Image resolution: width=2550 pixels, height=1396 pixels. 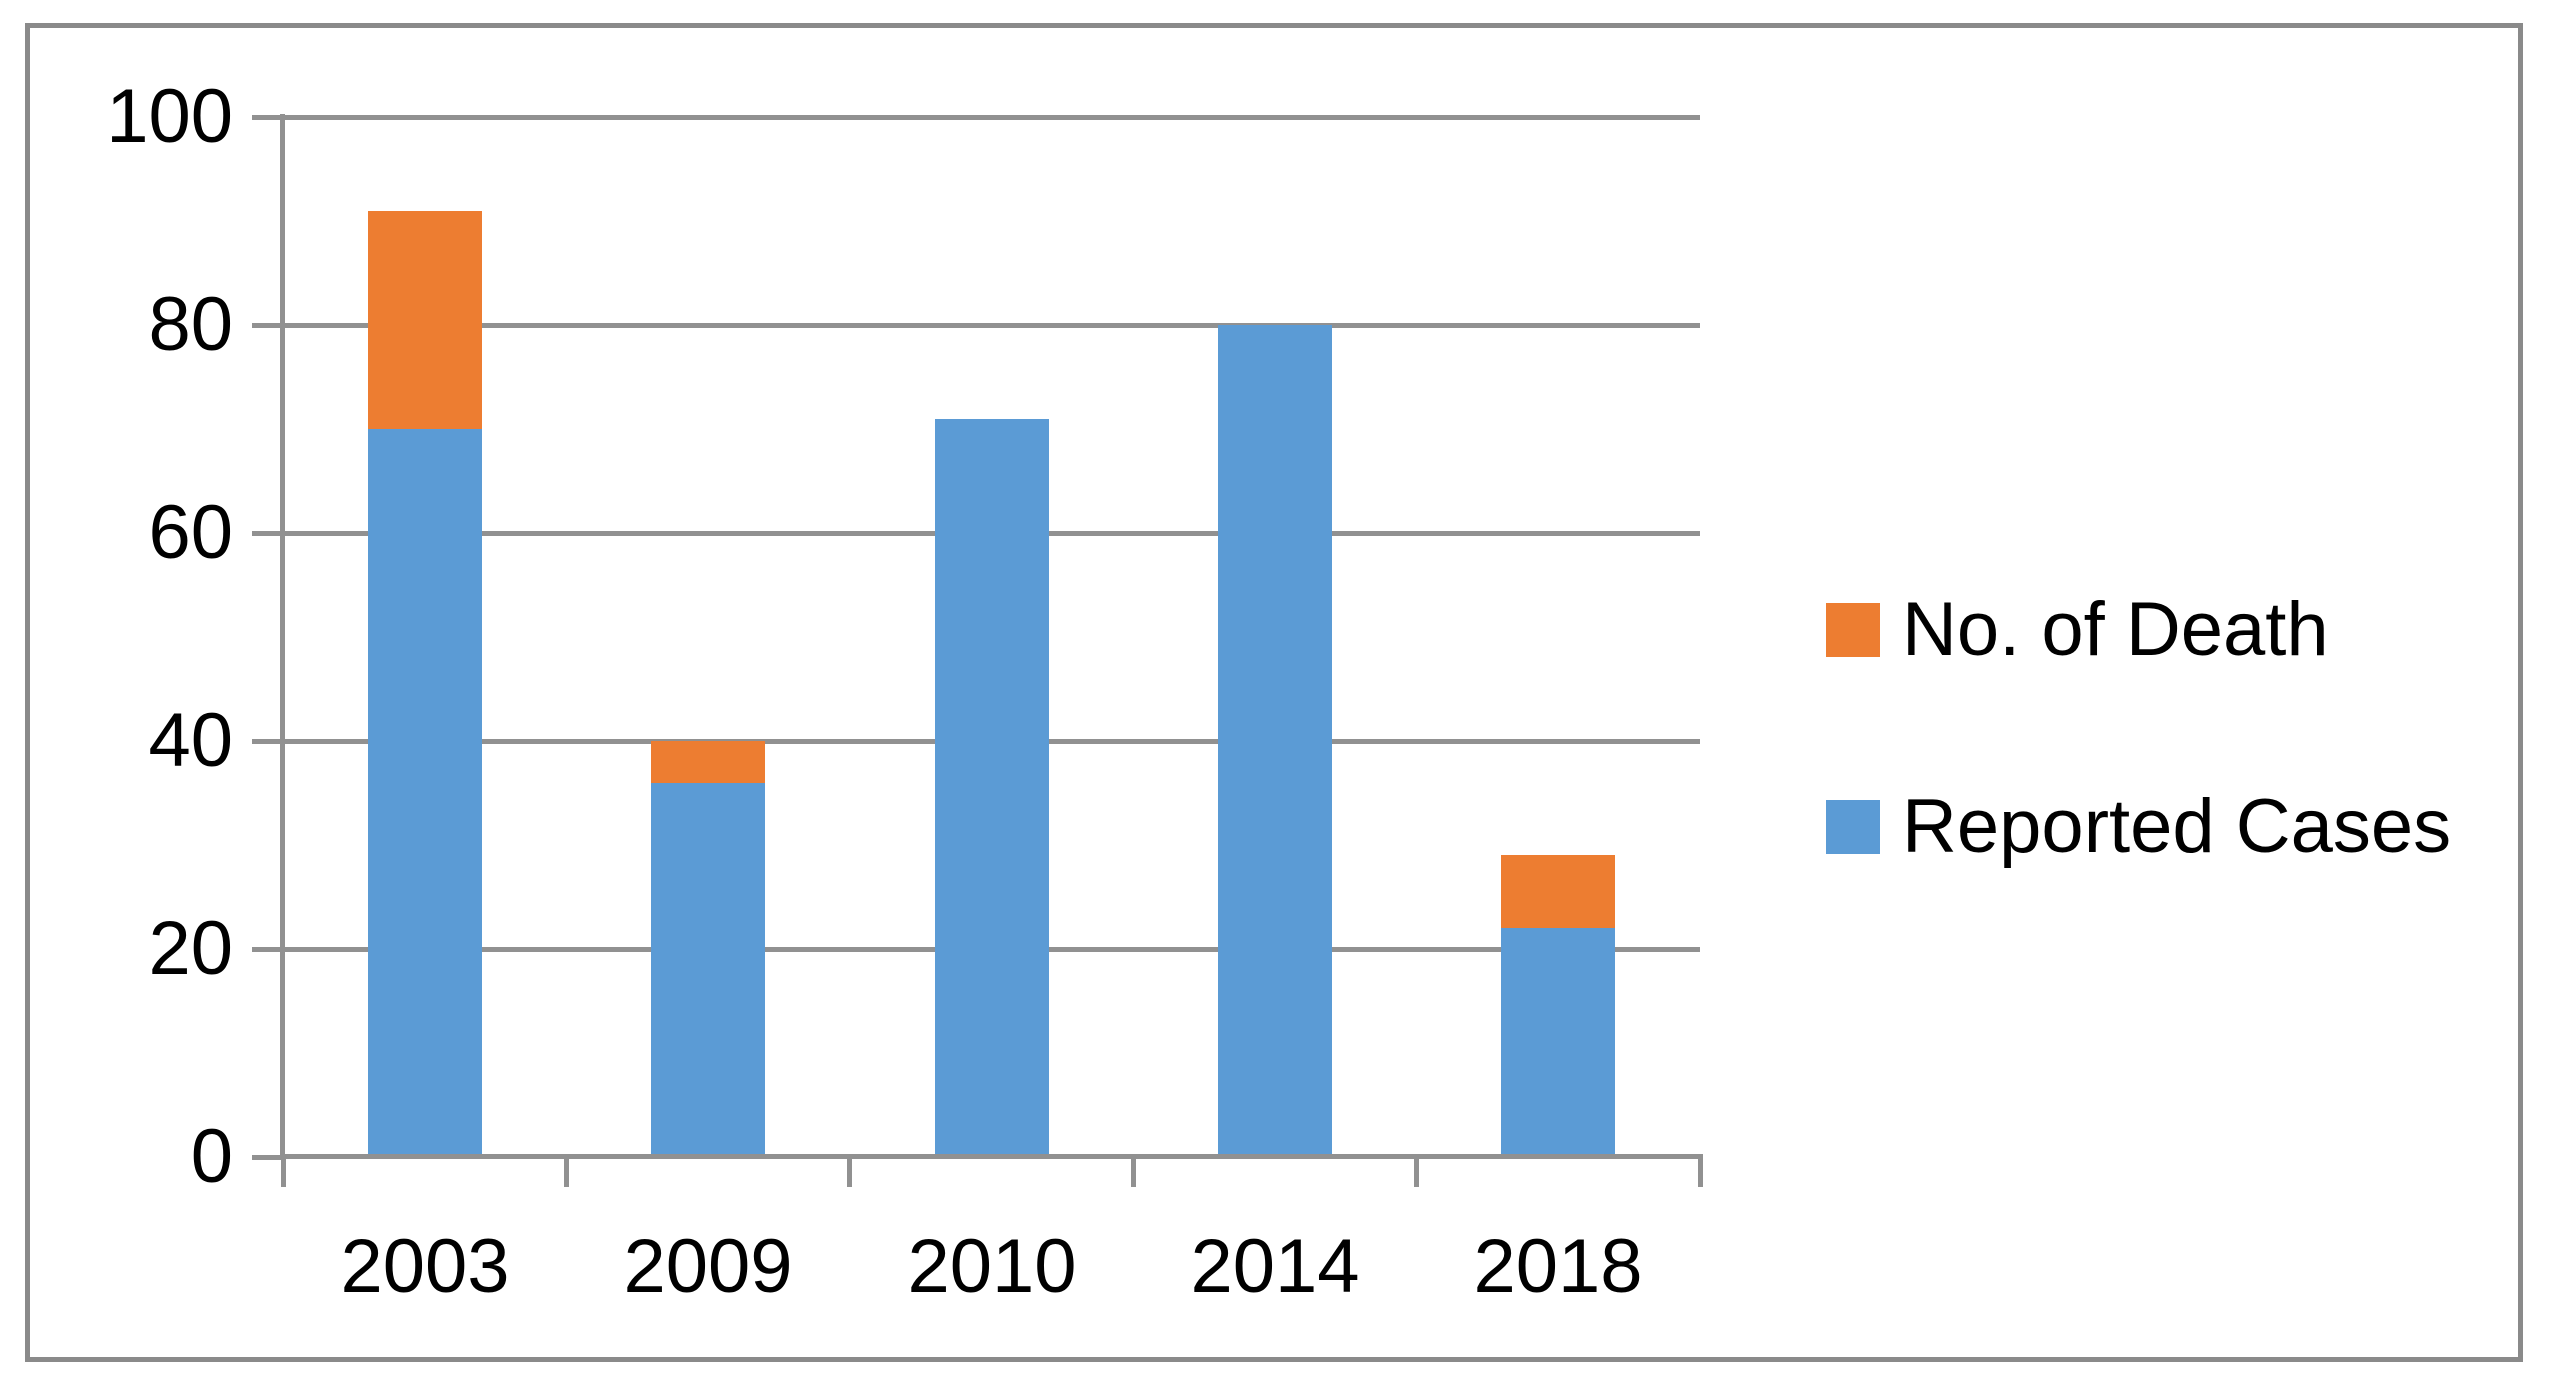 I want to click on legend-entry-no-of-death: No. of Death, so click(x=2077, y=630).